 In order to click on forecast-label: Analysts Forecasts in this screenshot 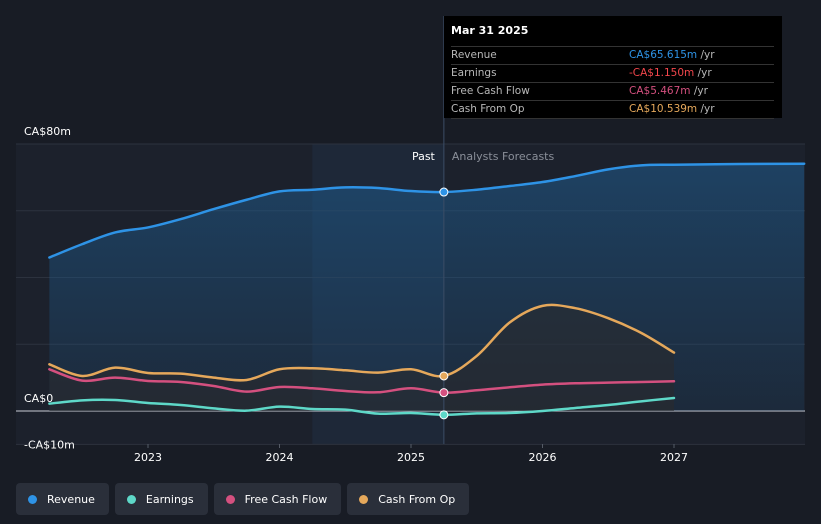, I will do `click(503, 156)`.